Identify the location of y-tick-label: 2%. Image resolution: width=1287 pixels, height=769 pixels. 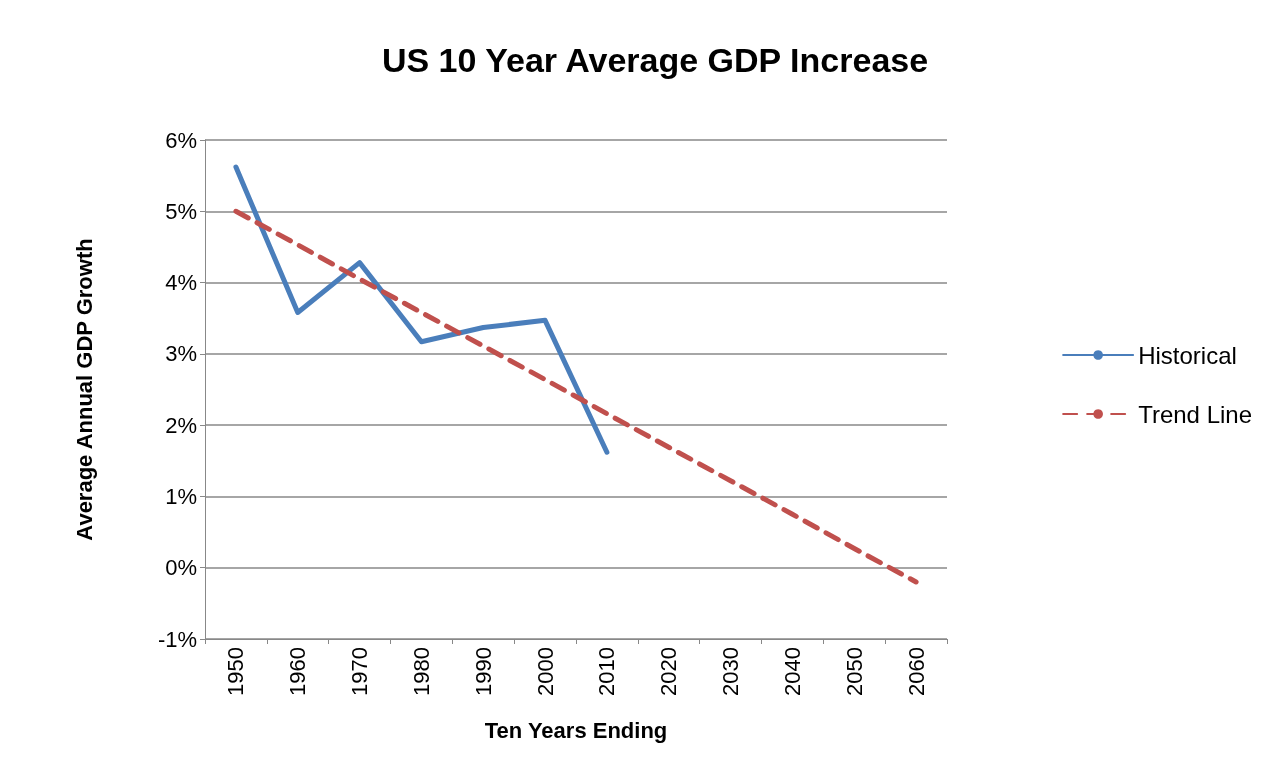
(181, 425).